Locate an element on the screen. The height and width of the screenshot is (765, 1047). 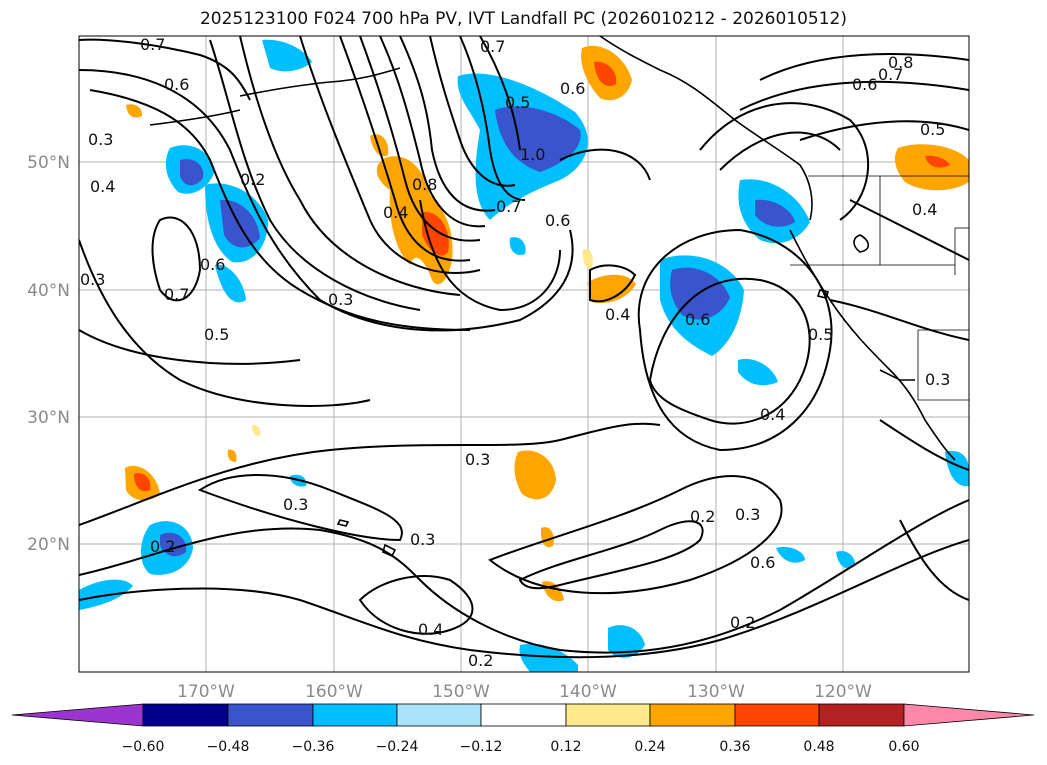
lon-label: 150°W is located at coordinates (461, 692).